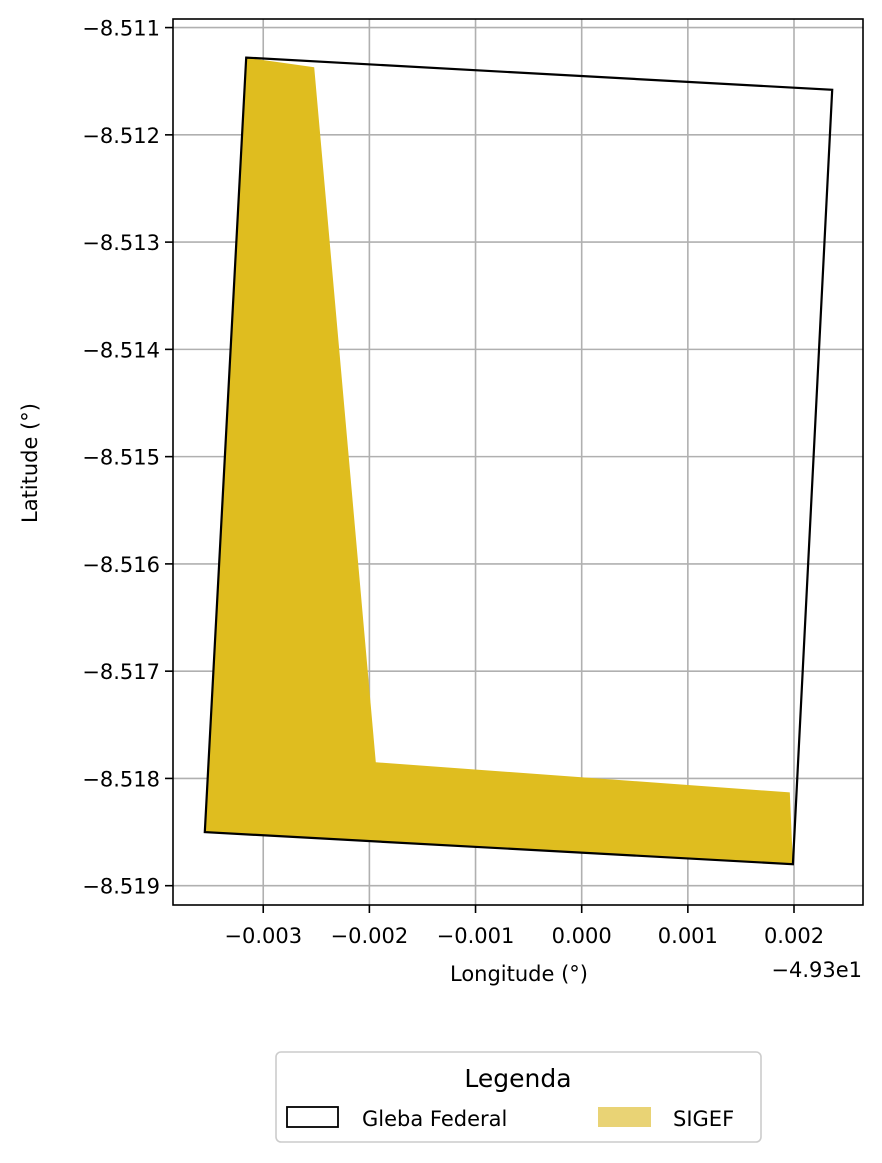 The width and height of the screenshot is (882, 1163). What do you see at coordinates (476, 936) in the screenshot?
I see `x-tick-label-2: −0.001` at bounding box center [476, 936].